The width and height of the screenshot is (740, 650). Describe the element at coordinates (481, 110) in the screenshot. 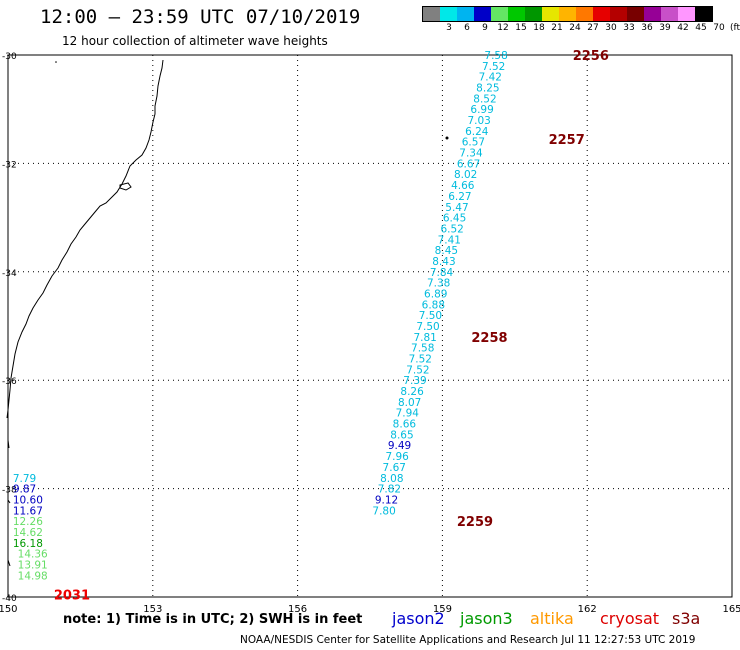

I see `wave-height-value: 6.99` at that location.